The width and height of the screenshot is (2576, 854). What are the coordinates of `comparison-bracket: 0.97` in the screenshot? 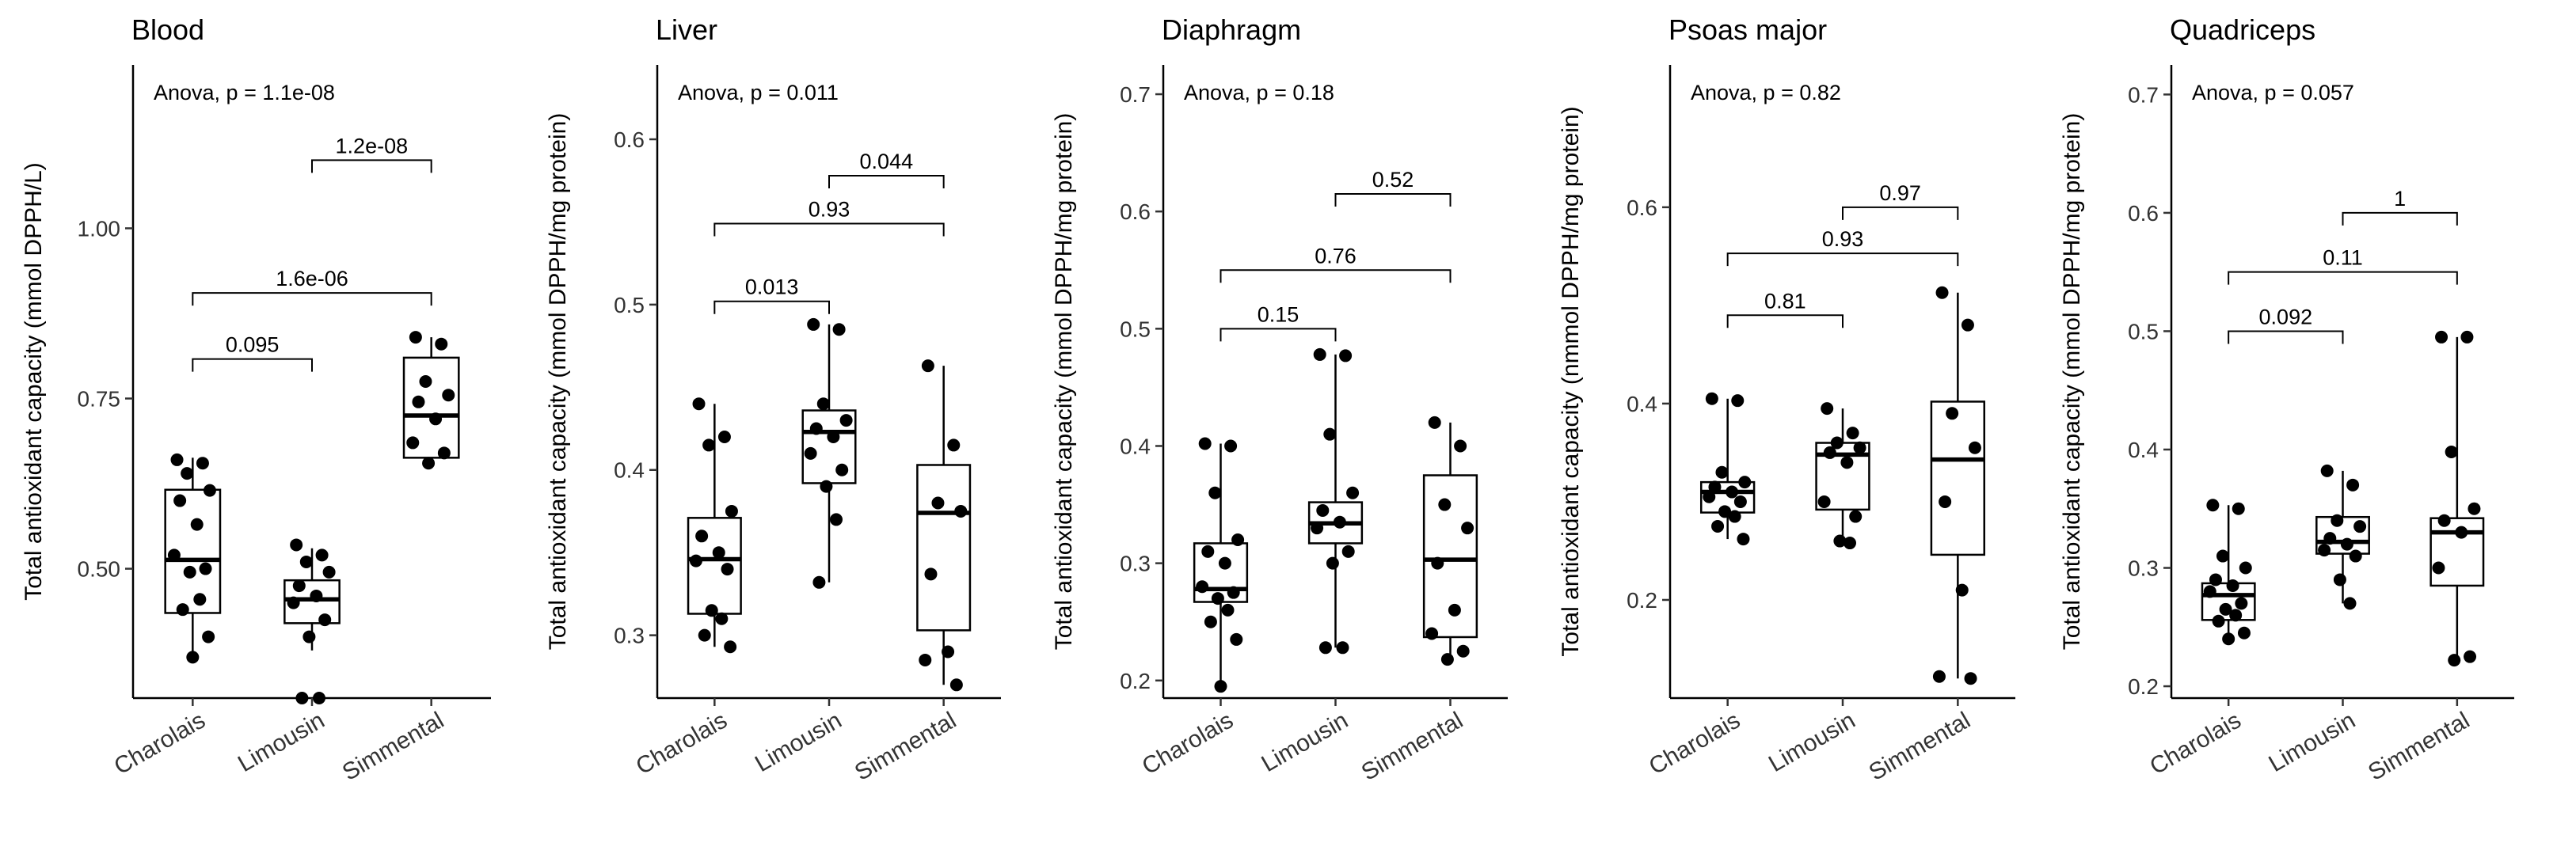 It's located at (1900, 200).